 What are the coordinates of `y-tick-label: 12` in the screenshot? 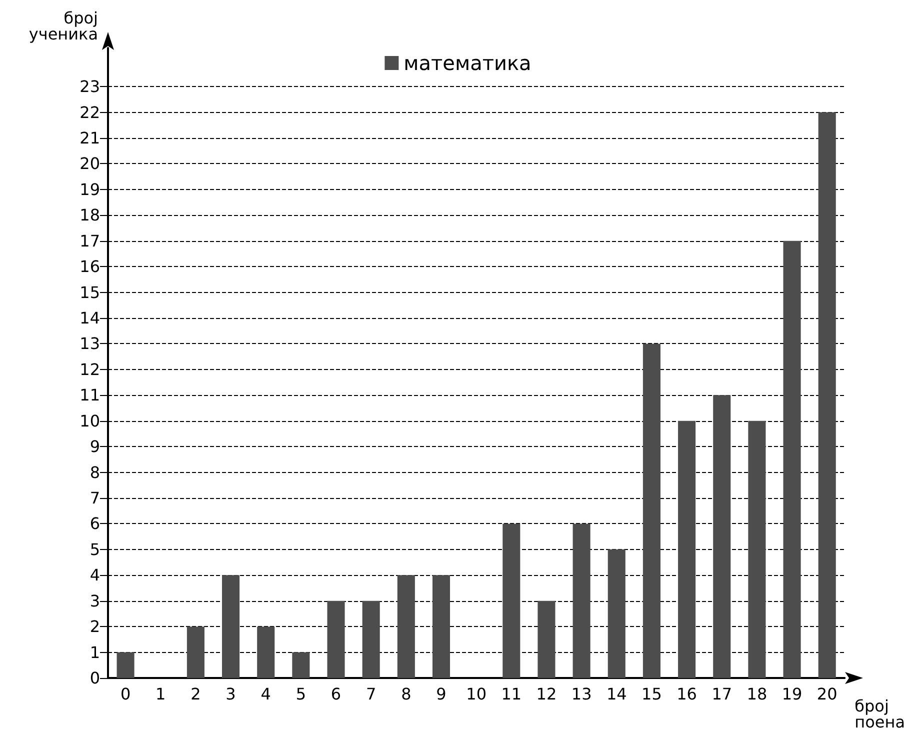 It's located at (90, 369).